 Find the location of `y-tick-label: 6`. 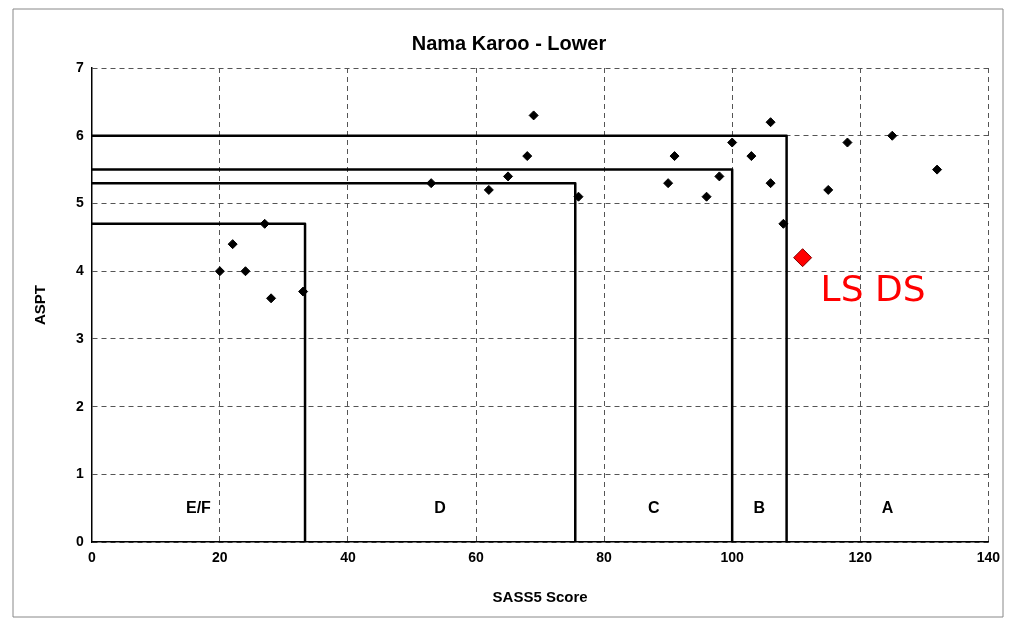

y-tick-label: 6 is located at coordinates (79, 134).